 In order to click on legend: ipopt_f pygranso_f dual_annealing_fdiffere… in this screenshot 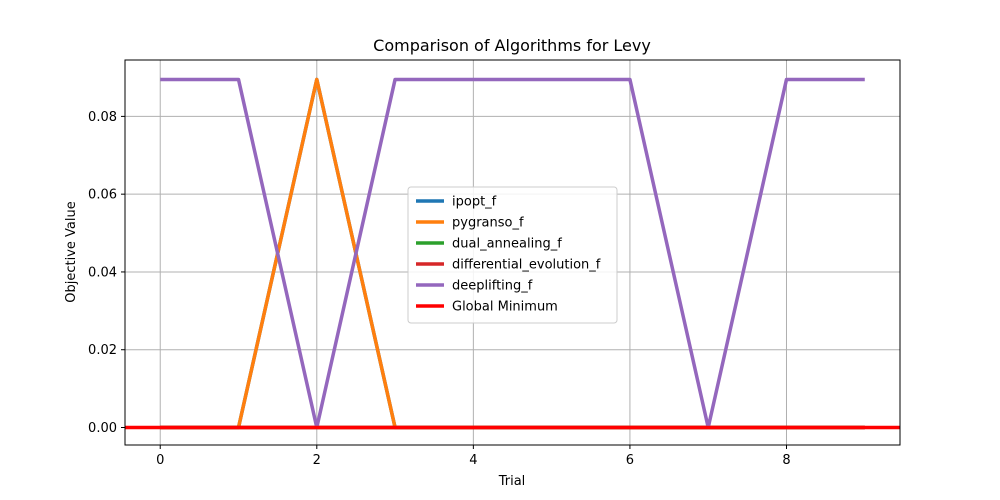, I will do `click(512, 255)`.